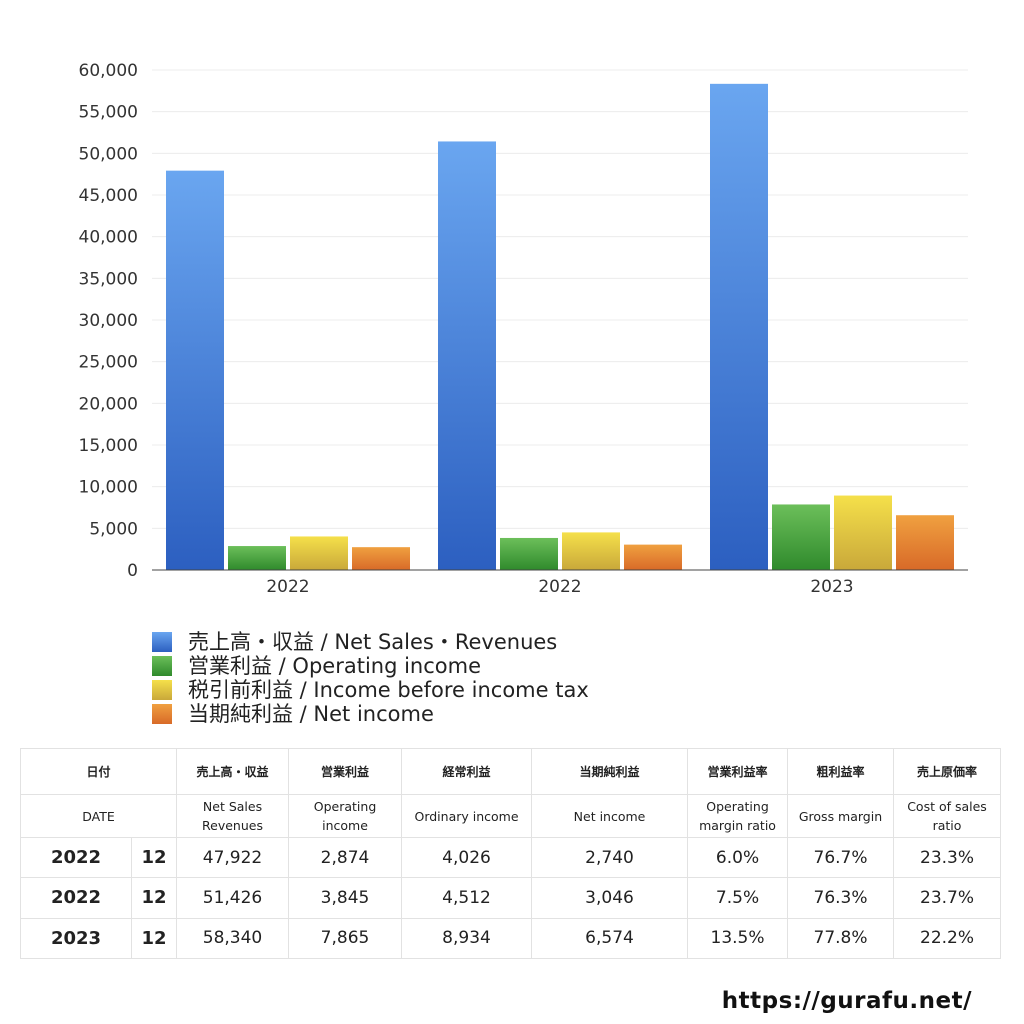  Describe the element at coordinates (947, 816) in the screenshot. I see `header-cost-of-sales-en: Cost of sales ratio` at that location.